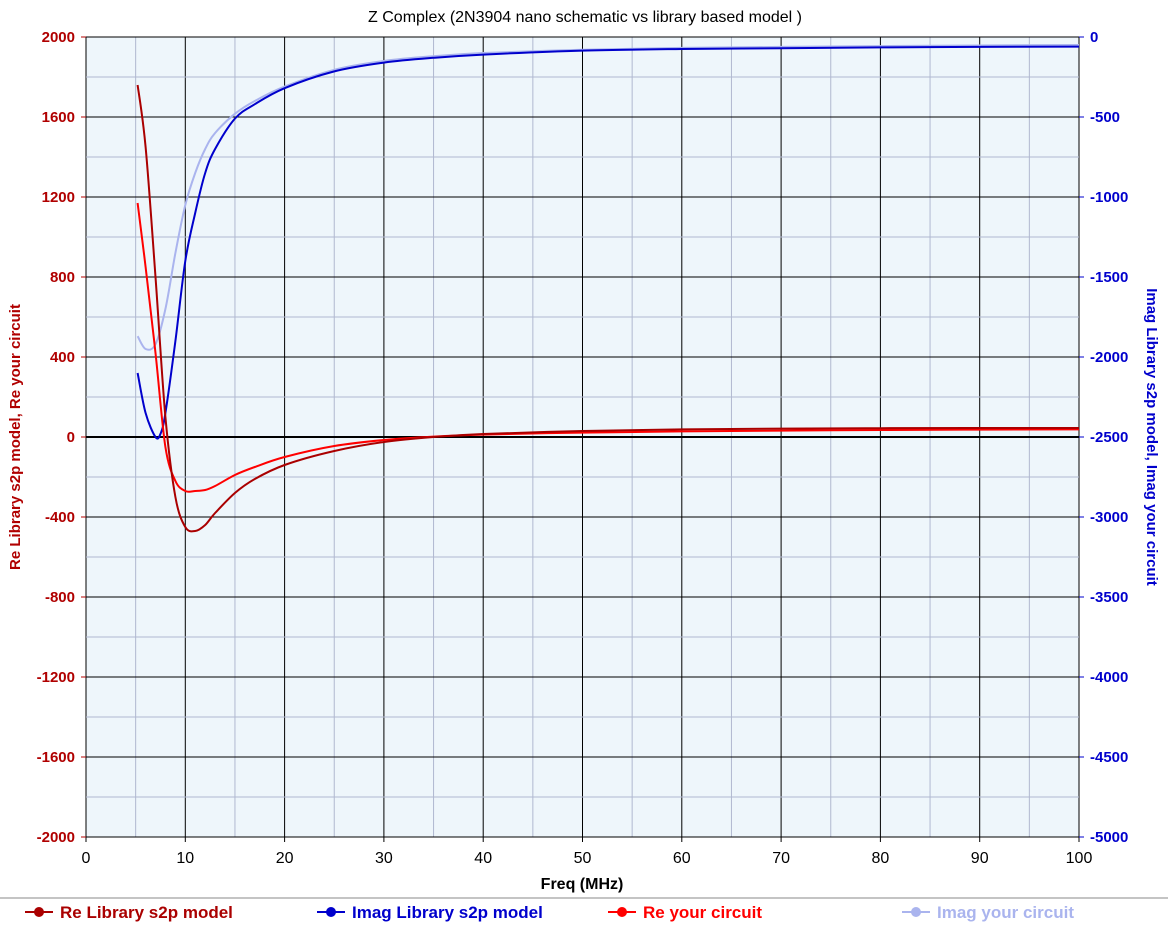 This screenshot has height=926, width=1168. What do you see at coordinates (86, 858) in the screenshot?
I see `x-tick-label: 0` at bounding box center [86, 858].